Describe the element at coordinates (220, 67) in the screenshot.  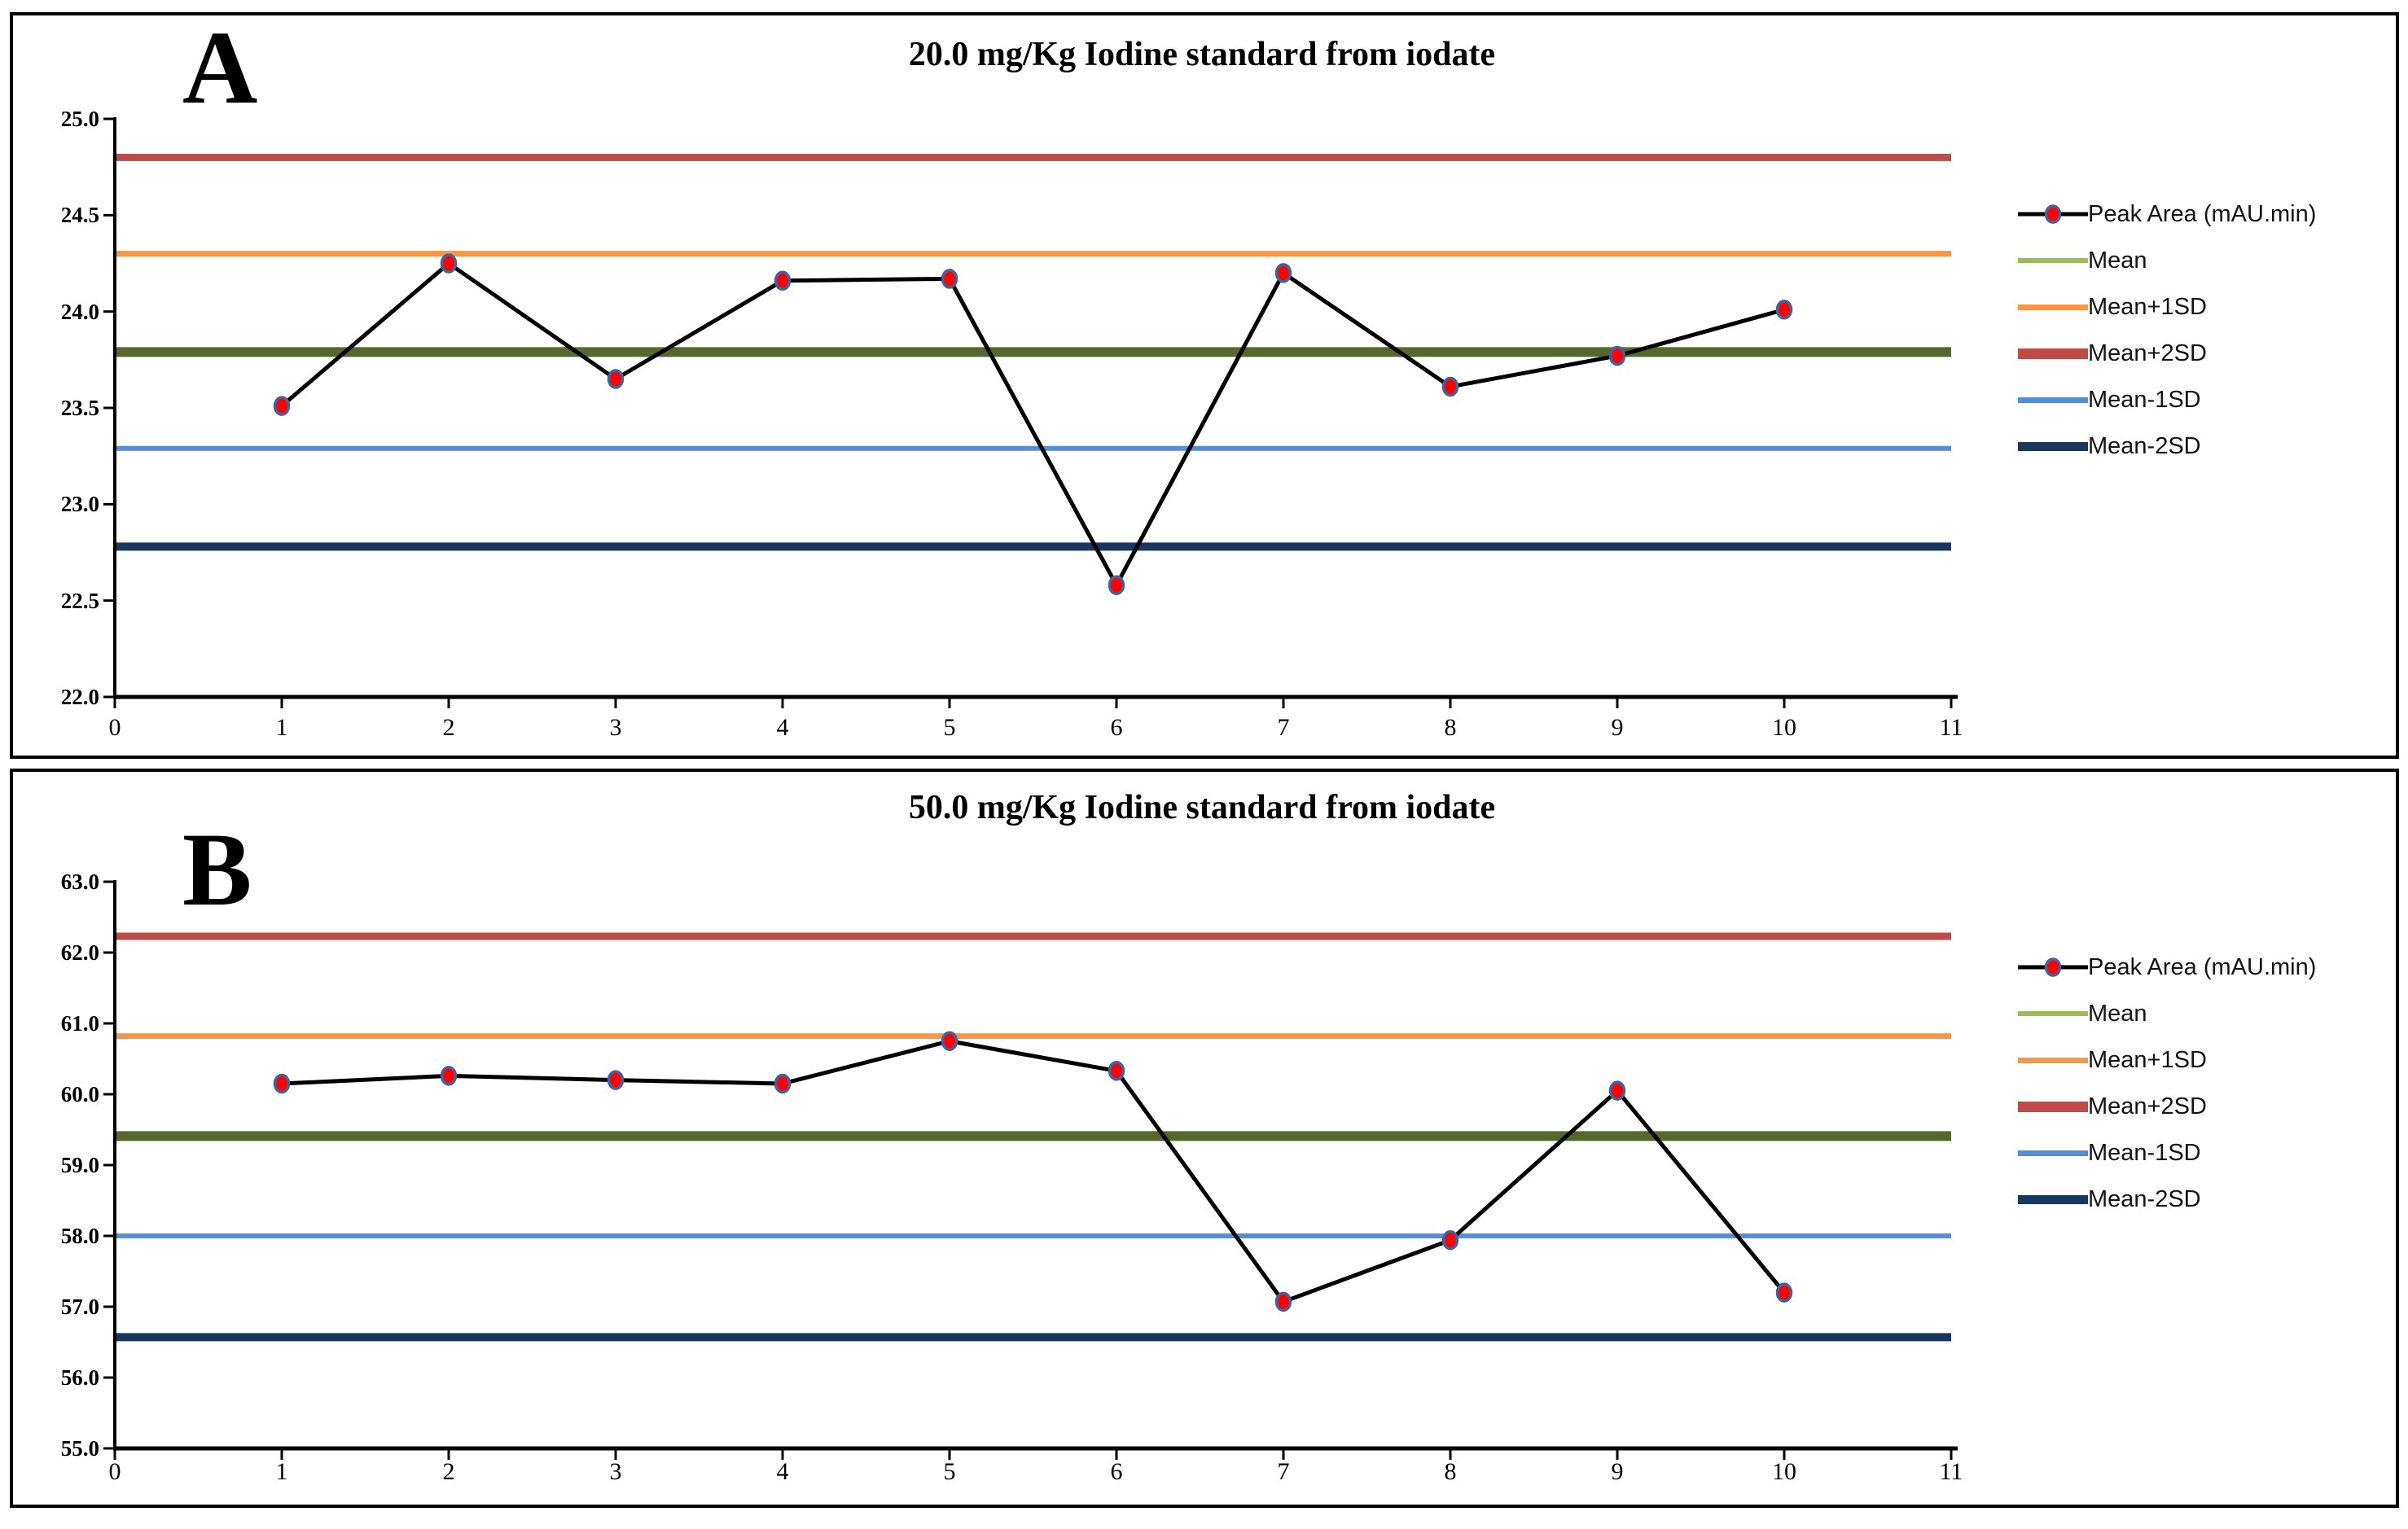
I see `panel-letter-a: A` at that location.